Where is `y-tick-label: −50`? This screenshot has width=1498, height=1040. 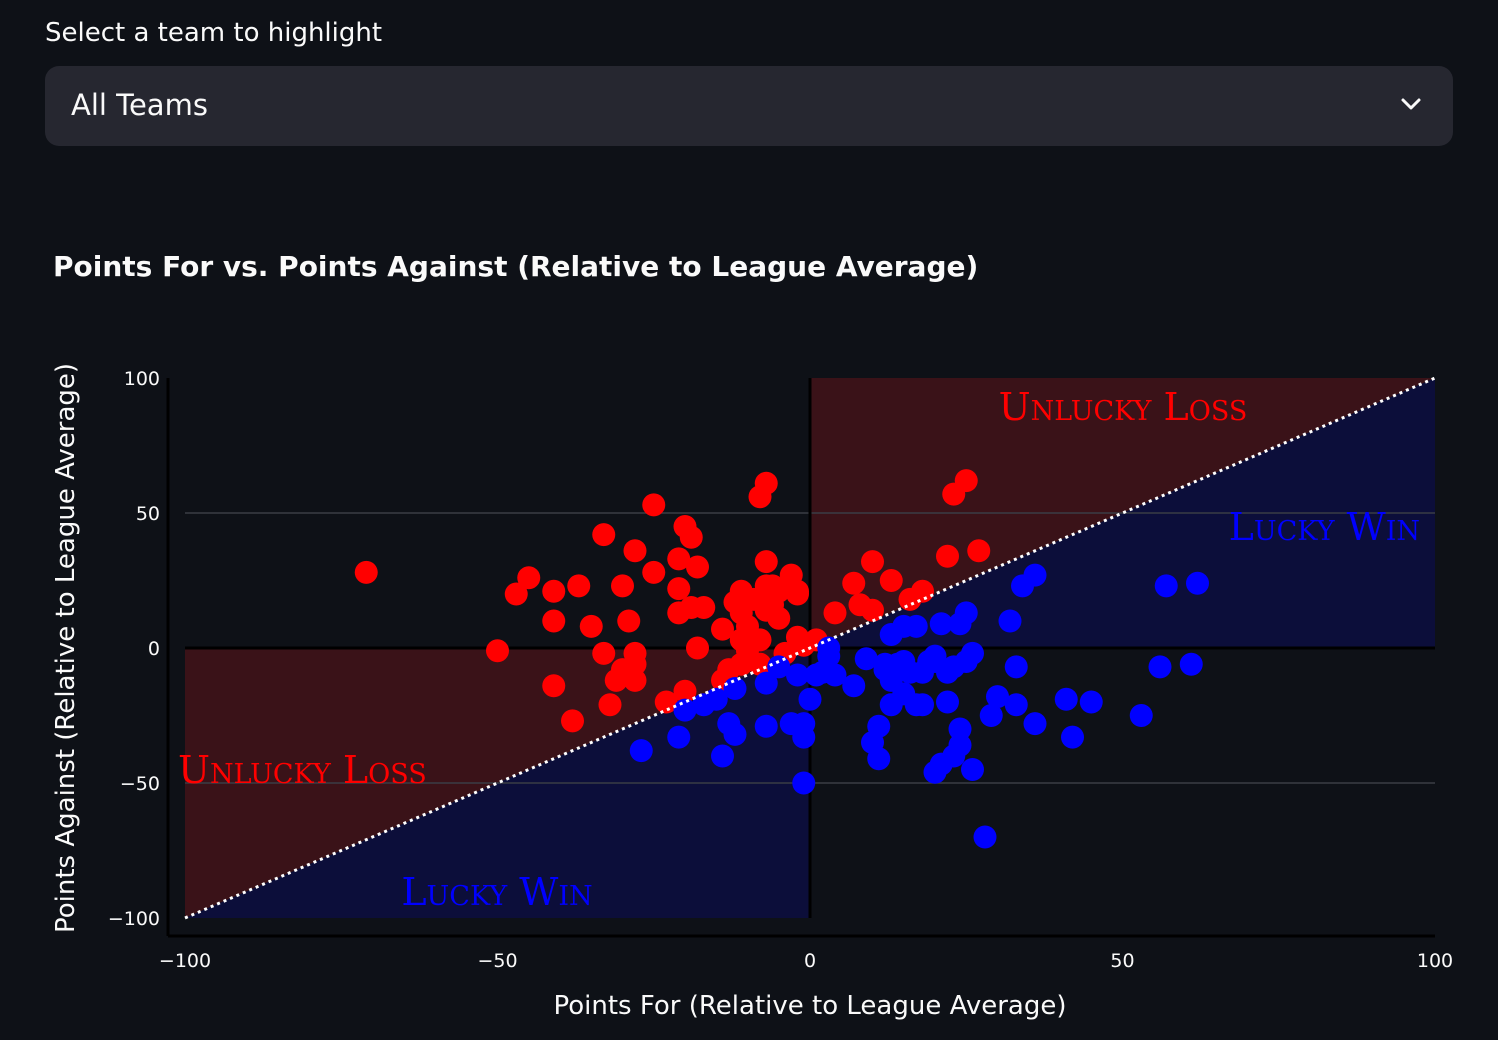
y-tick-label: −50 is located at coordinates (140, 784).